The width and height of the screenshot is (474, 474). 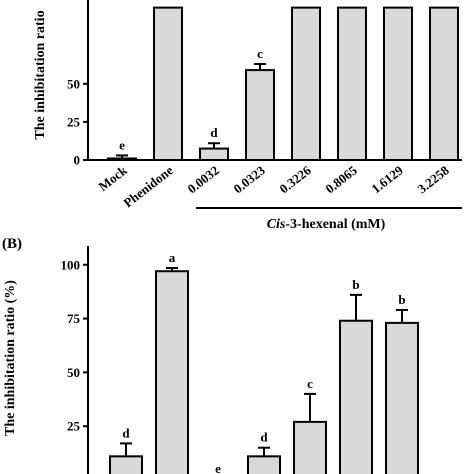 What do you see at coordinates (40, 74) in the screenshot?
I see `y-axis-label: The inhibitation ratio` at bounding box center [40, 74].